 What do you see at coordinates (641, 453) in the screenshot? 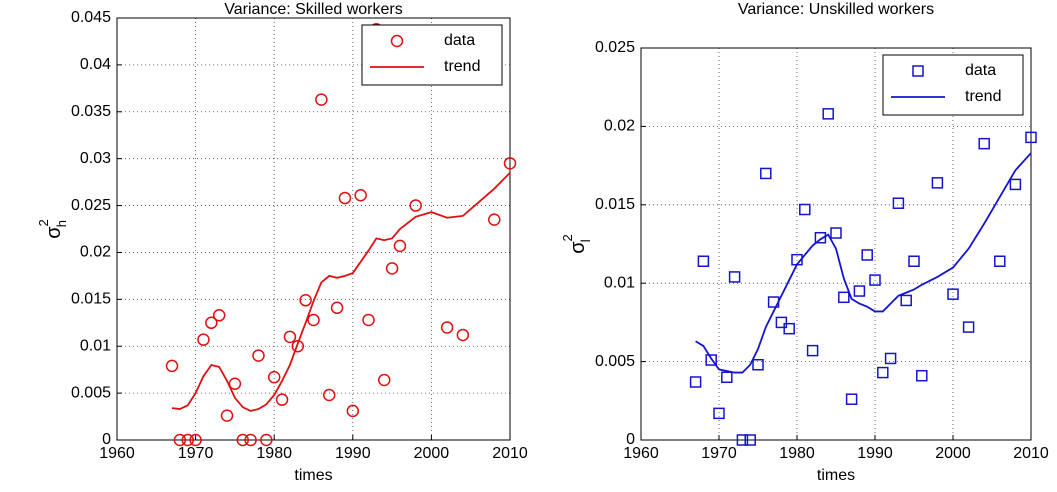
I see `x-tick-label: 1960` at bounding box center [641, 453].